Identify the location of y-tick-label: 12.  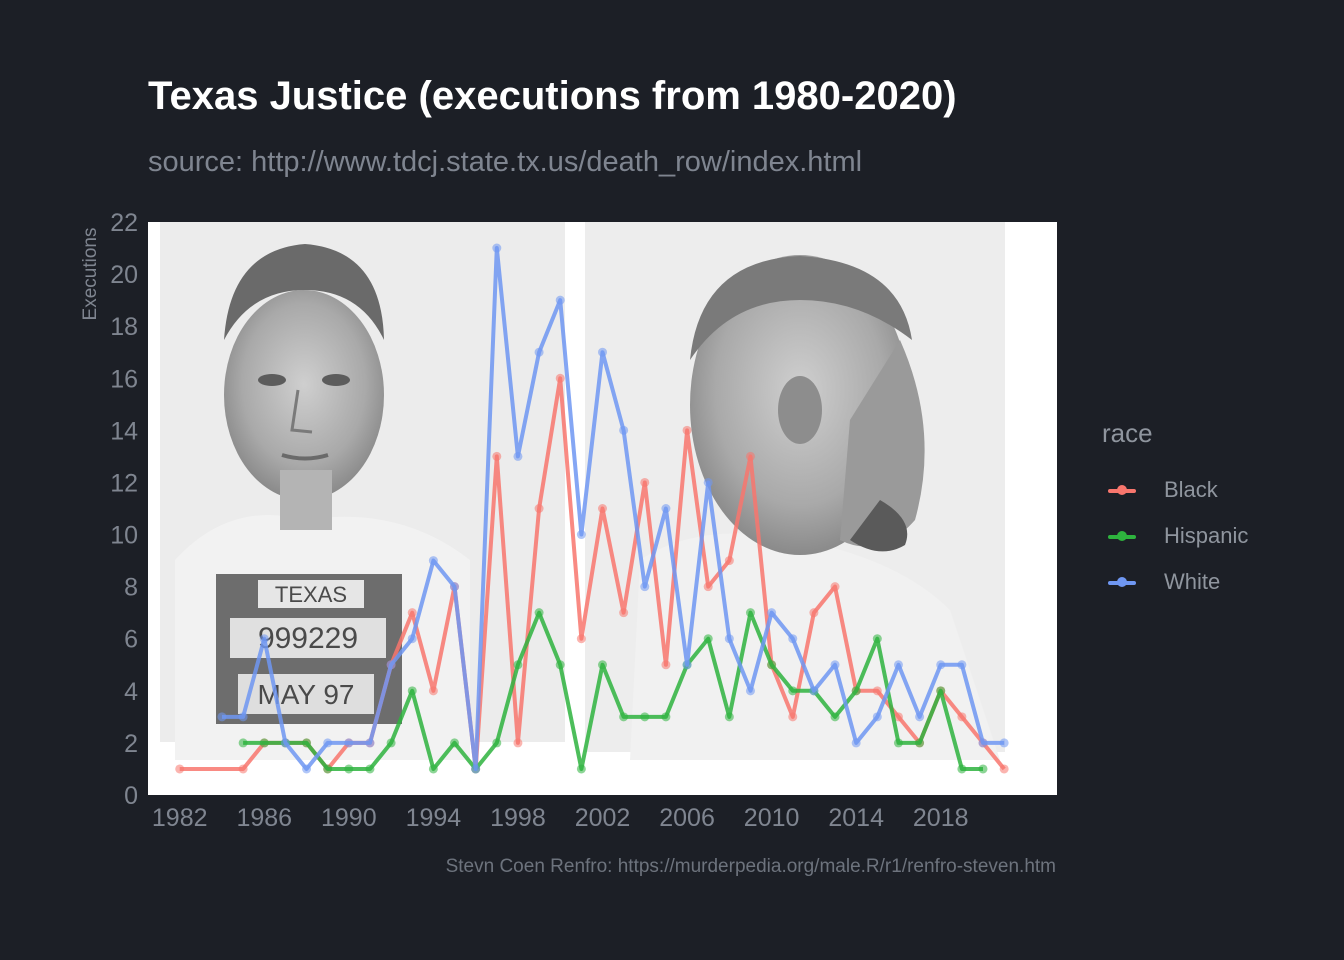
(124, 483).